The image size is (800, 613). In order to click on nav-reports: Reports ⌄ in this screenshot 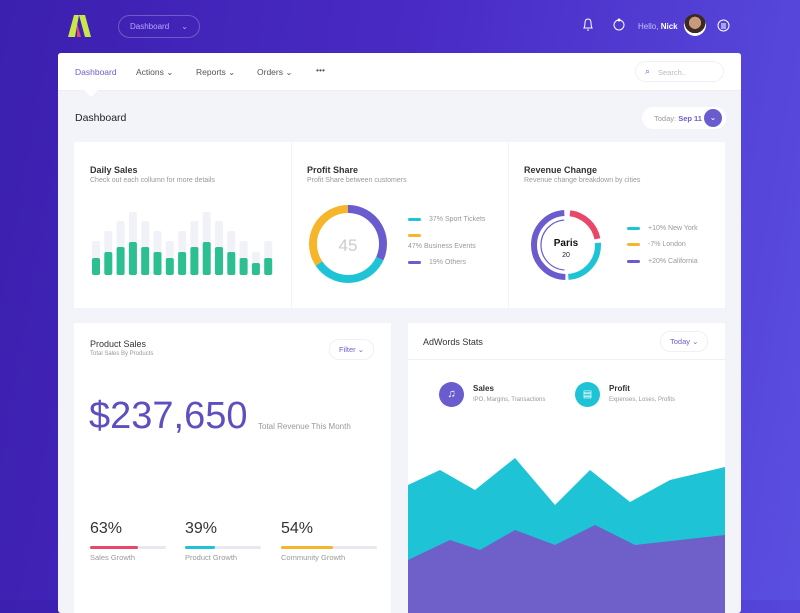, I will do `click(216, 72)`.